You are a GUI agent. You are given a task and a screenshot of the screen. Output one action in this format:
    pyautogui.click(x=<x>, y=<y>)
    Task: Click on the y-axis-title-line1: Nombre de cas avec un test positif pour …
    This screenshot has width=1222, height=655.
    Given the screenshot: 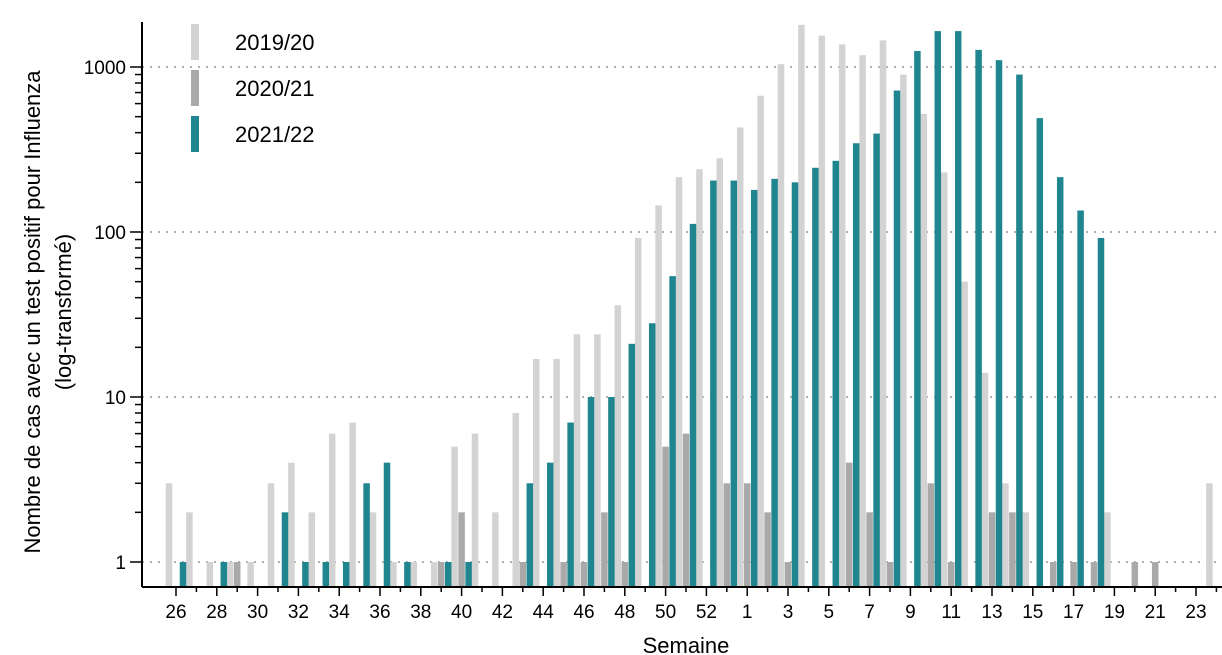 What is the action you would take?
    pyautogui.click(x=32, y=312)
    